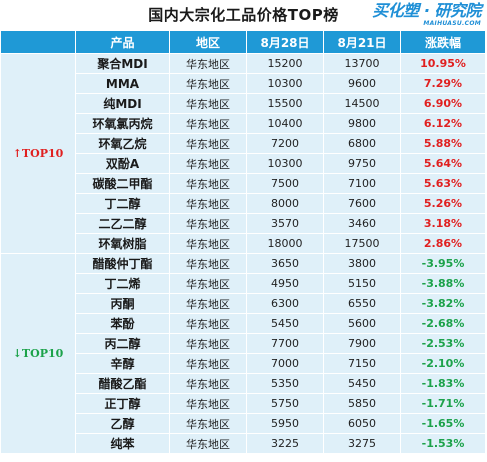 The width and height of the screenshot is (487, 462). What do you see at coordinates (122, 343) in the screenshot?
I see `product-cell: 丙二醇` at bounding box center [122, 343].